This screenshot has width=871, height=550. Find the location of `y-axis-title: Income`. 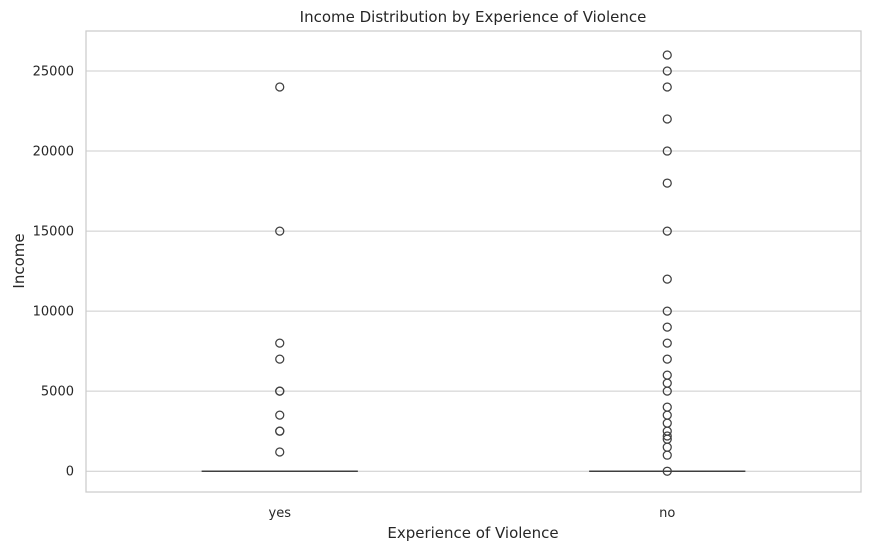

y-axis-title: Income is located at coordinates (19, 260).